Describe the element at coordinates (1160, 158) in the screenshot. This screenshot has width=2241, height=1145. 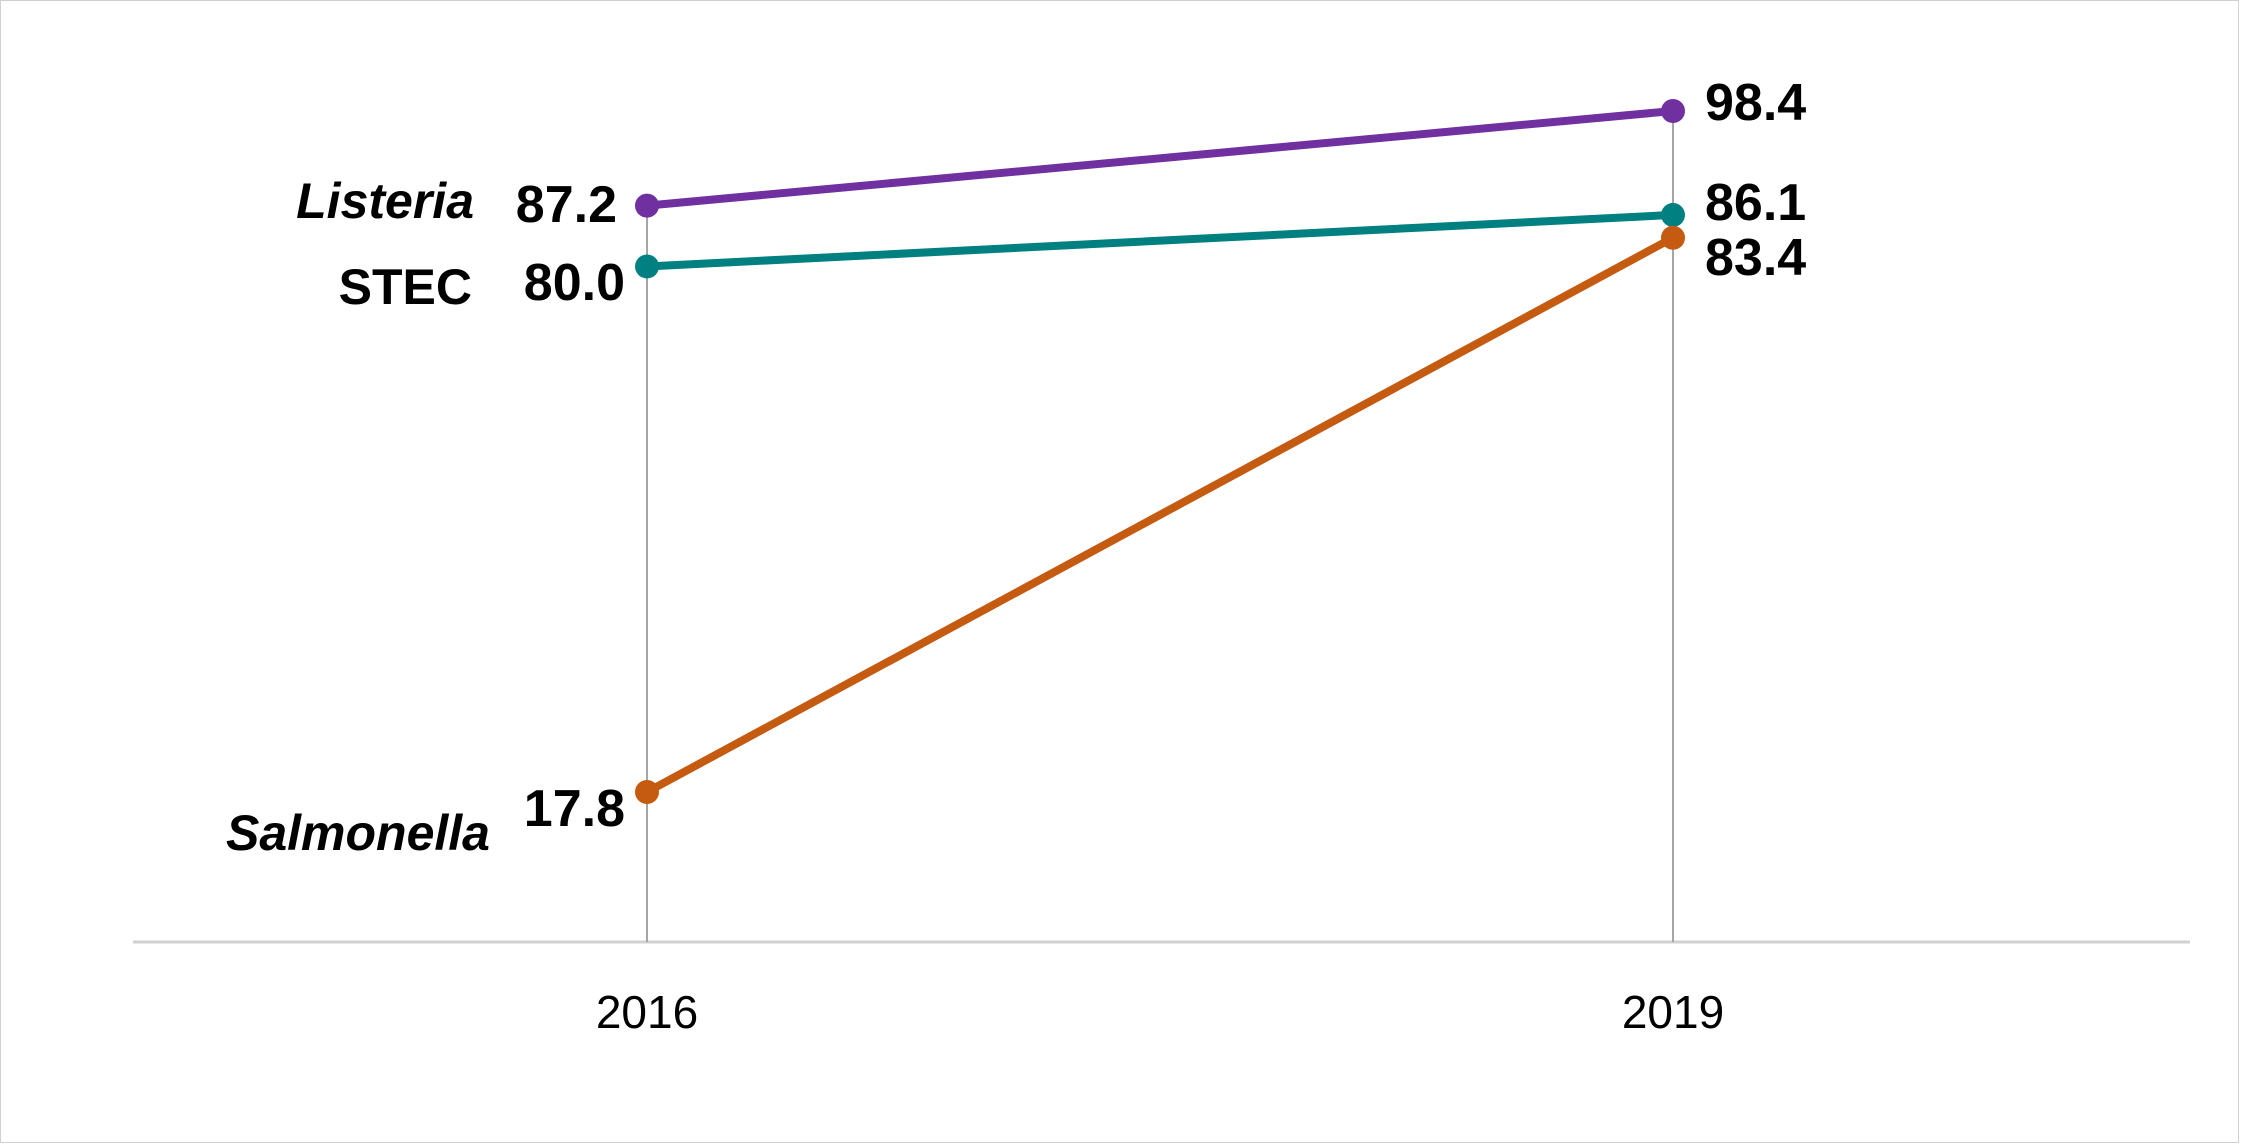
I see `series-line-listeria` at that location.